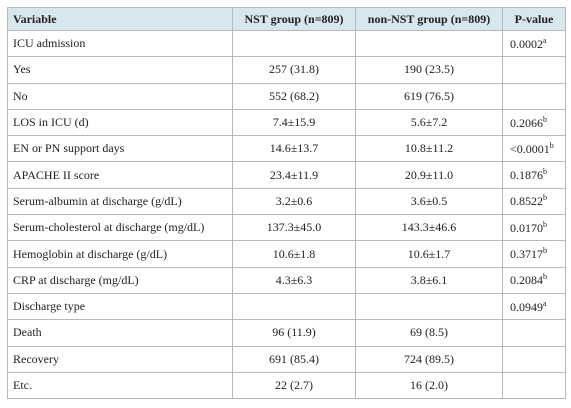  I want to click on table-row: LOS in ICU (d) 7.4±15.9 5.6±7.2 0.2066b, so click(286, 122).